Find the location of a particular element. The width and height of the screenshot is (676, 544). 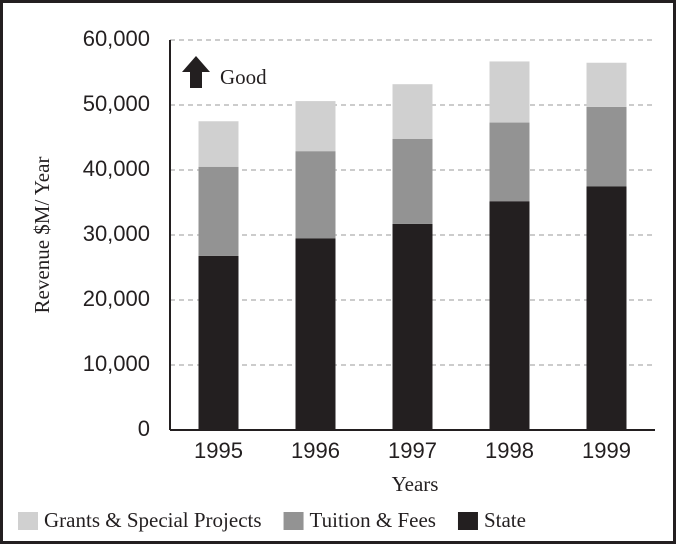

annotation: Good is located at coordinates (243, 77).